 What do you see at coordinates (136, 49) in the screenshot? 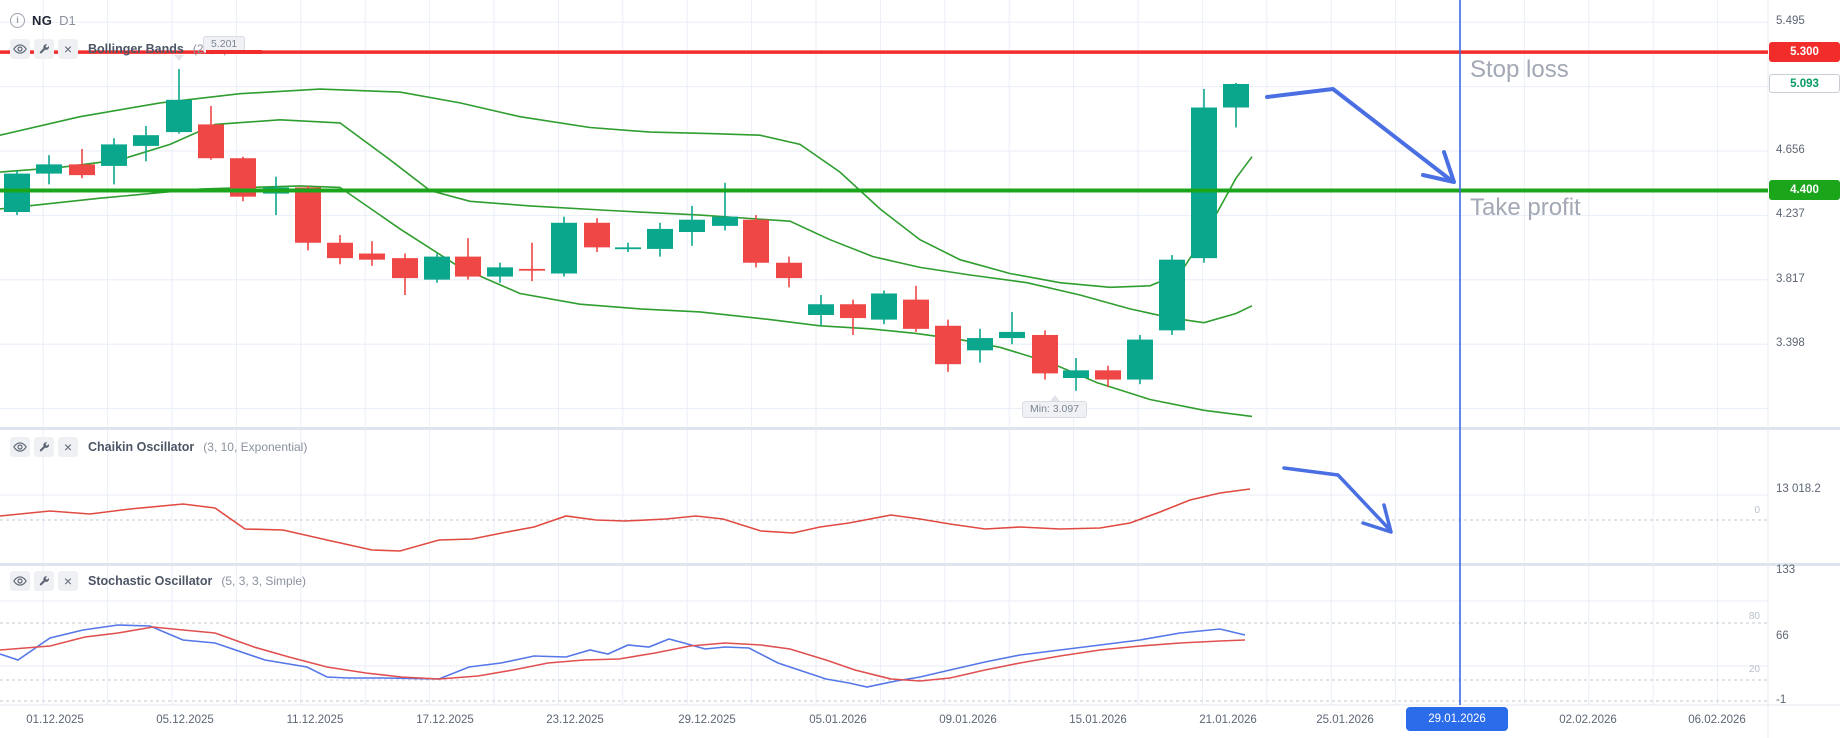
I see `indicator-name: Bollinger Bands` at bounding box center [136, 49].